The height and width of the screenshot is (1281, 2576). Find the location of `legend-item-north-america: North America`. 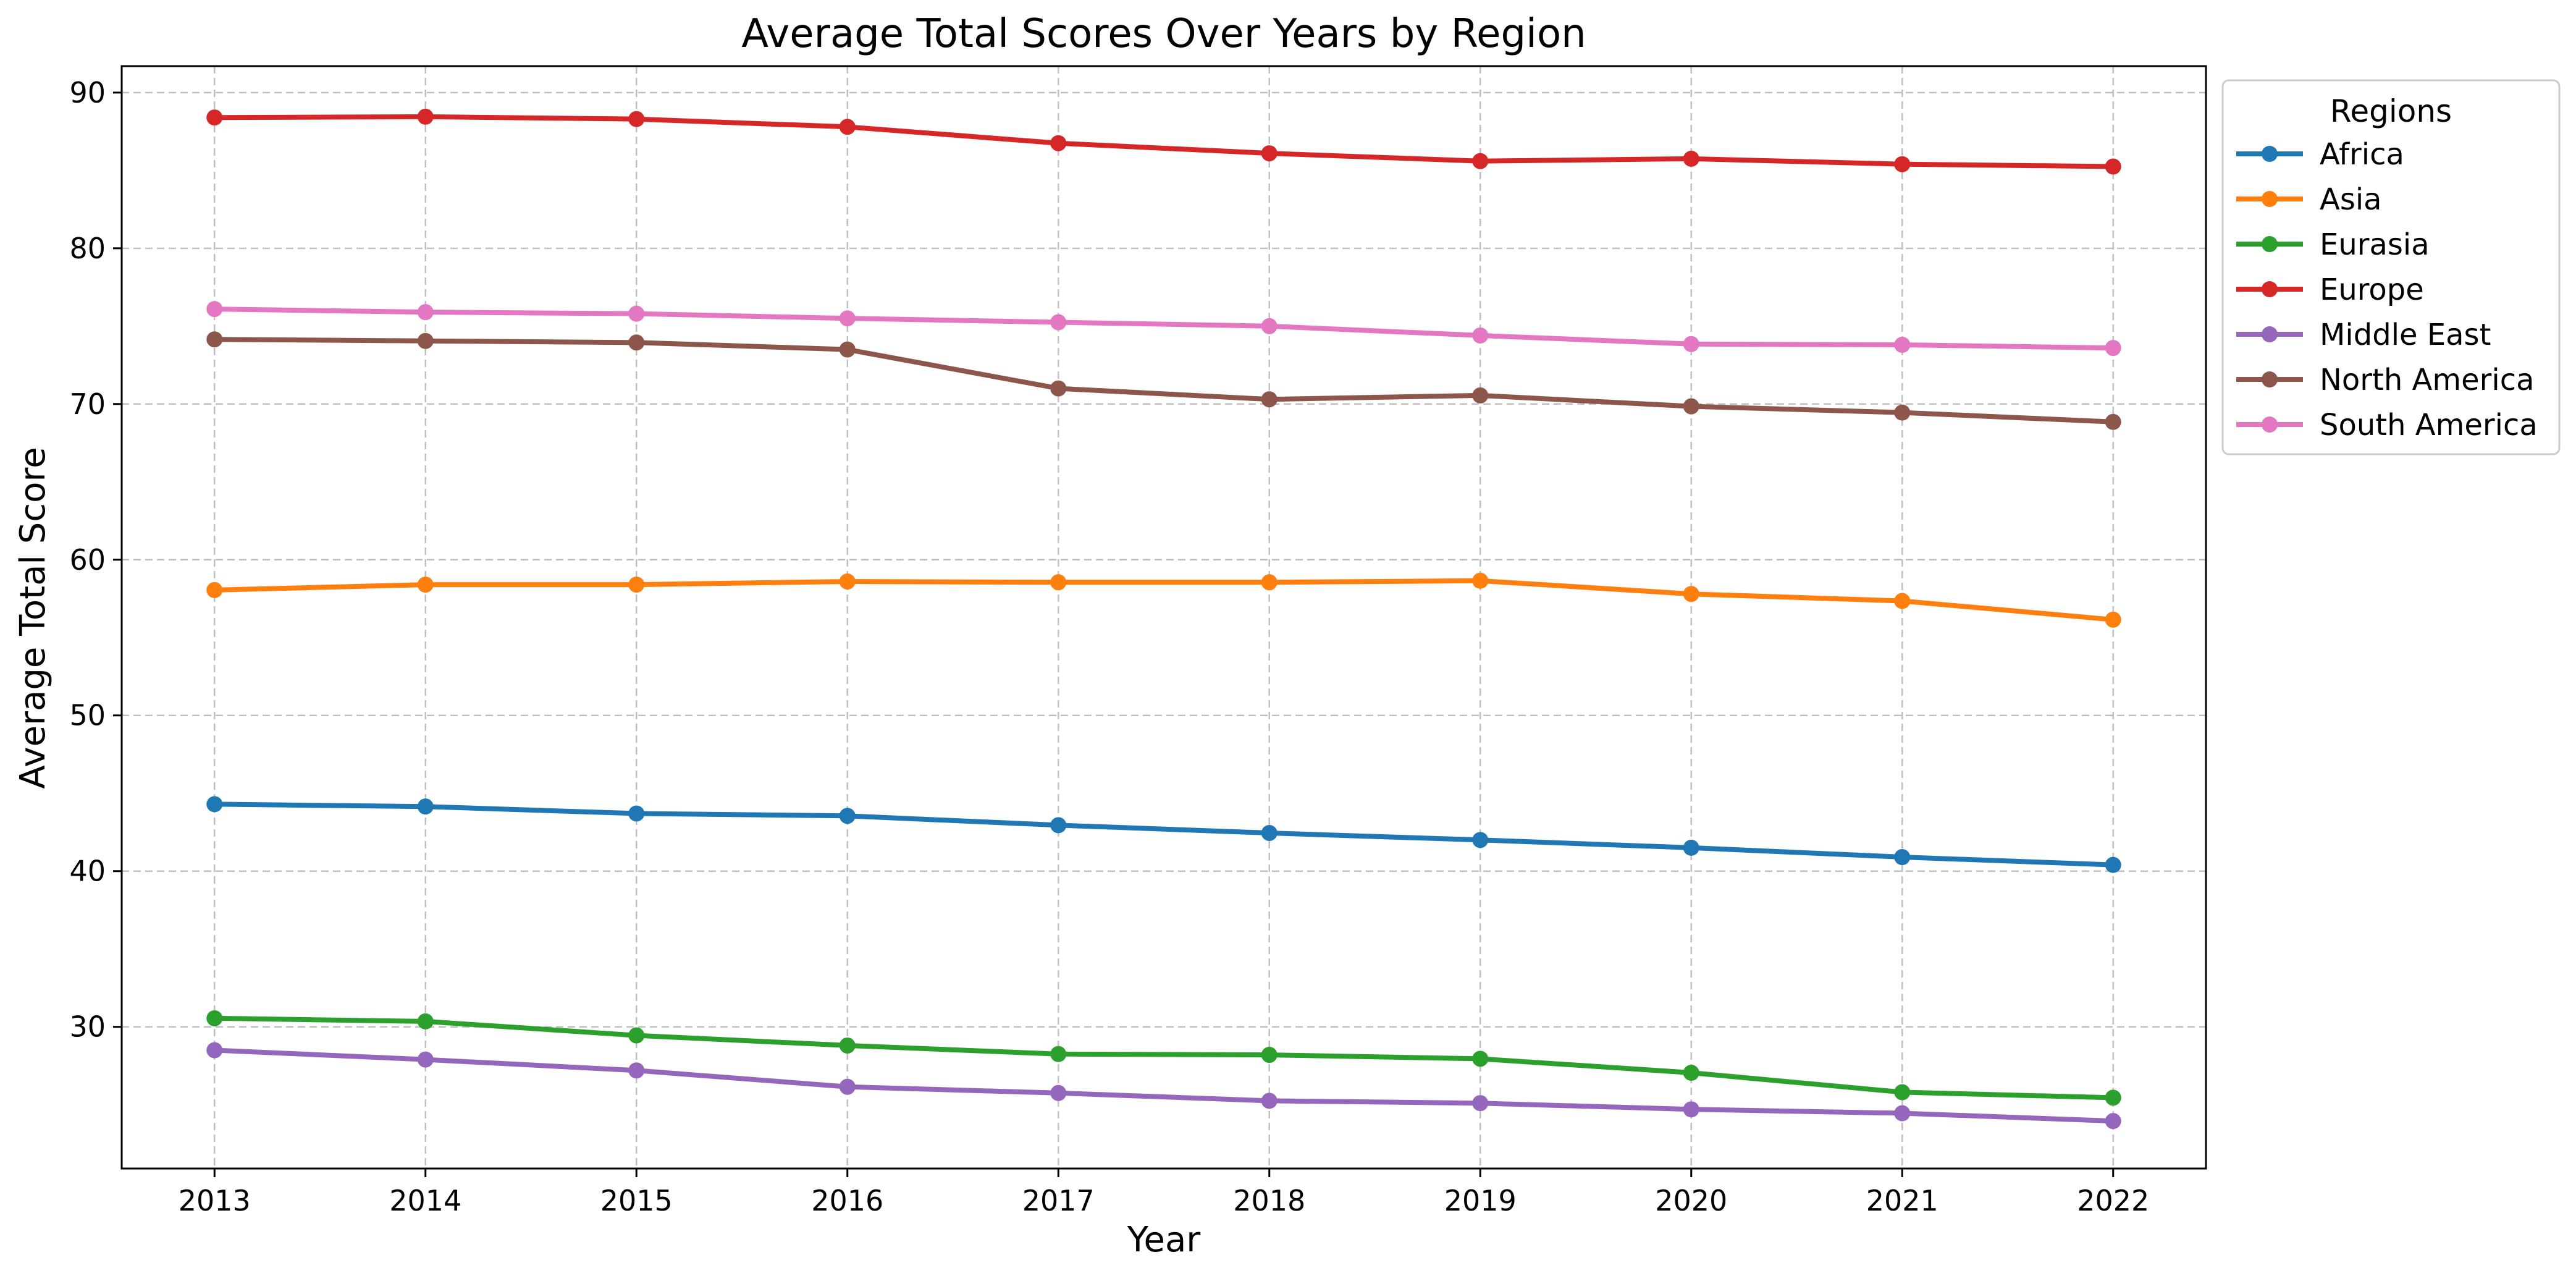

legend-item-north-america: North America is located at coordinates (2385, 380).